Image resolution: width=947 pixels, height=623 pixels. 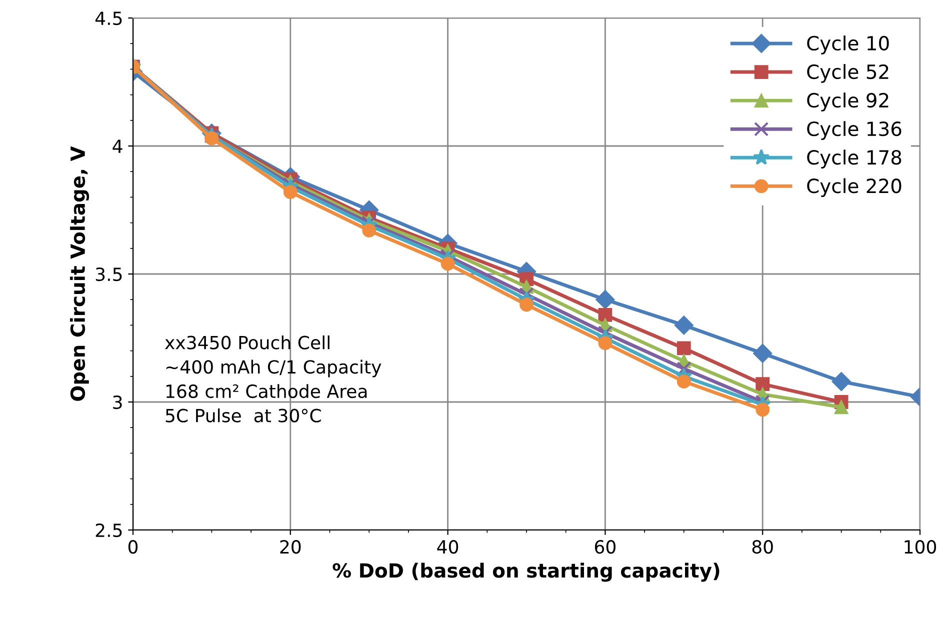 What do you see at coordinates (117, 402) in the screenshot?
I see `y-tick-label: 3` at bounding box center [117, 402].